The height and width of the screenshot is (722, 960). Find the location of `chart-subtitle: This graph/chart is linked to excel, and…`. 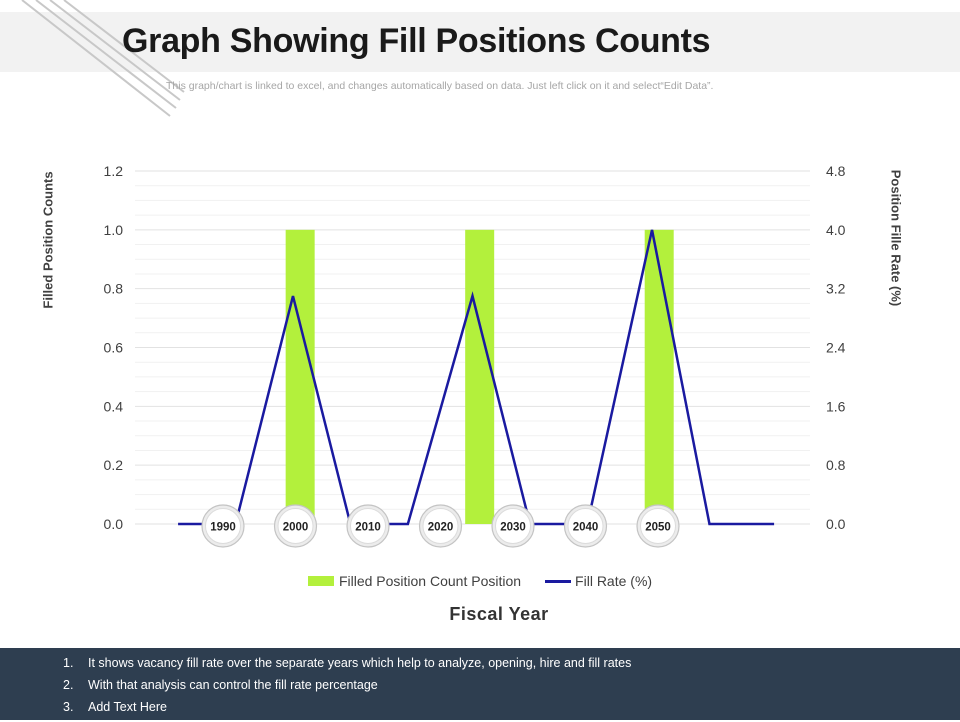

chart-subtitle: This graph/chart is linked to excel, and… is located at coordinates (440, 86).